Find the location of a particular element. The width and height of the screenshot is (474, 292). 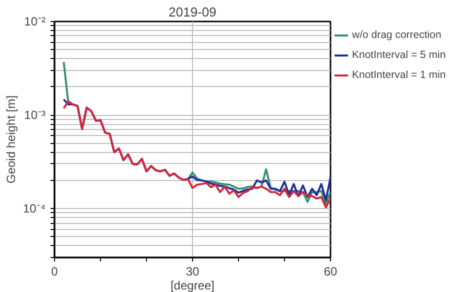

x-tick-label: 30 is located at coordinates (193, 271).